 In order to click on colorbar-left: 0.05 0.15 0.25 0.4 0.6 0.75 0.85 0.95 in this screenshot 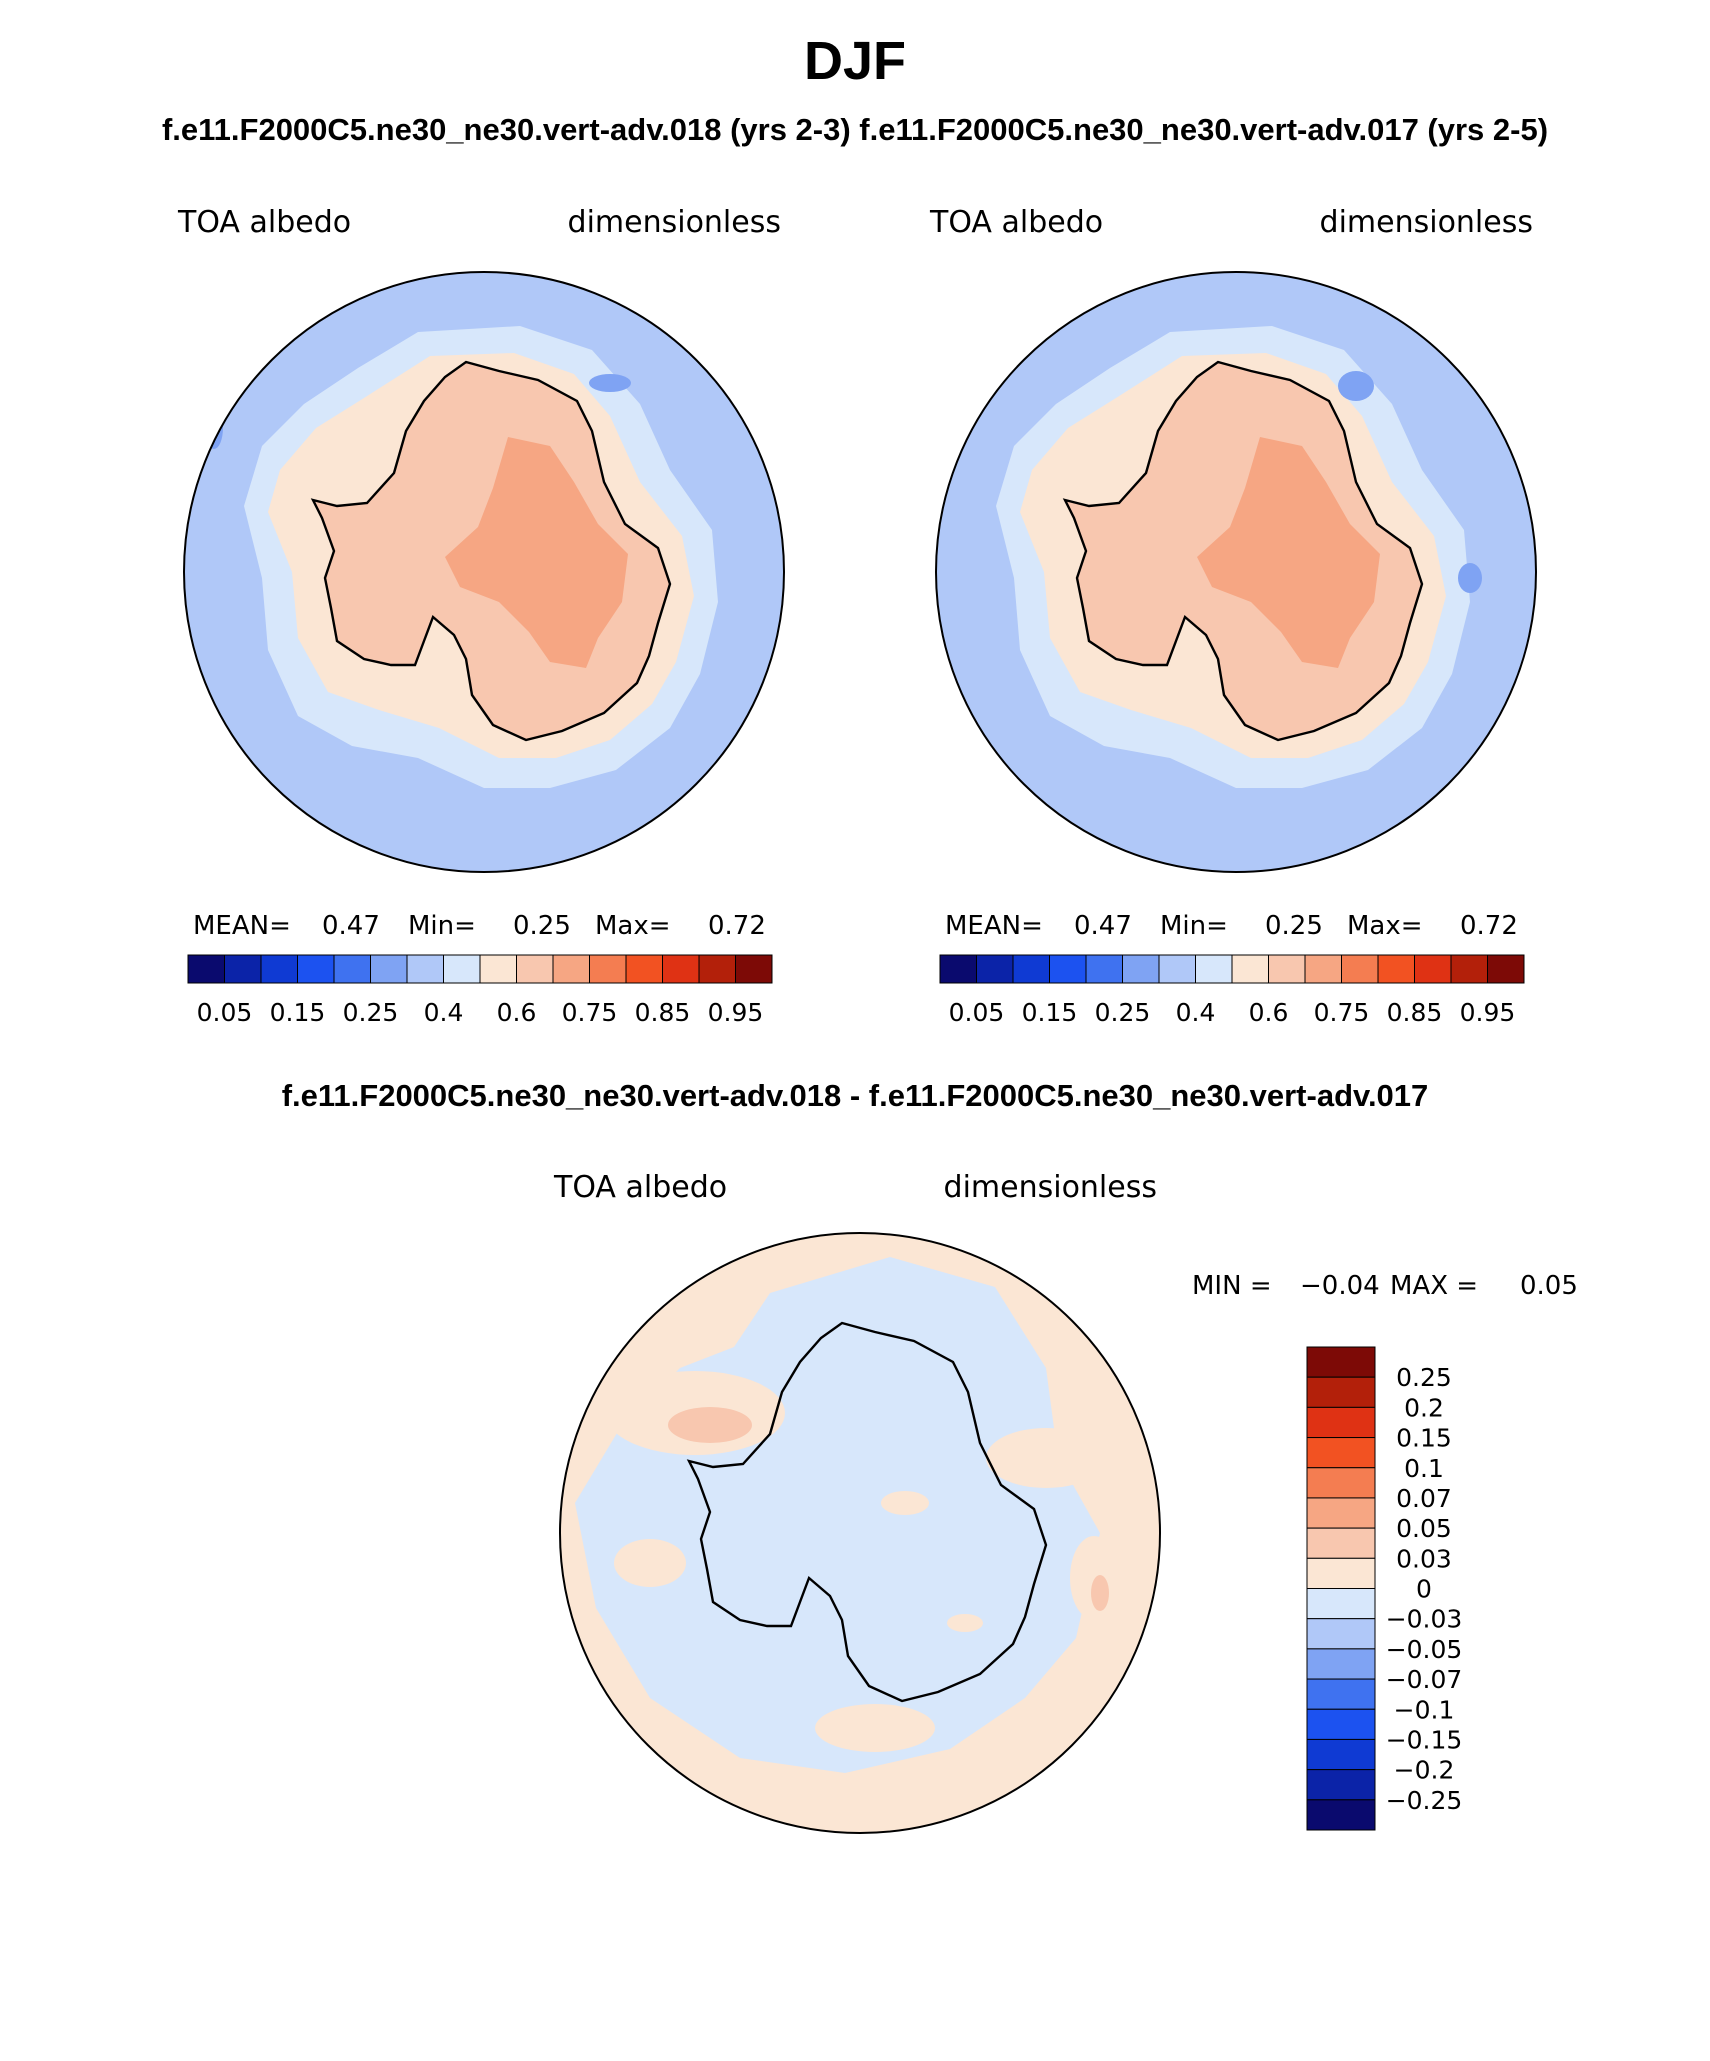, I will do `click(480, 990)`.